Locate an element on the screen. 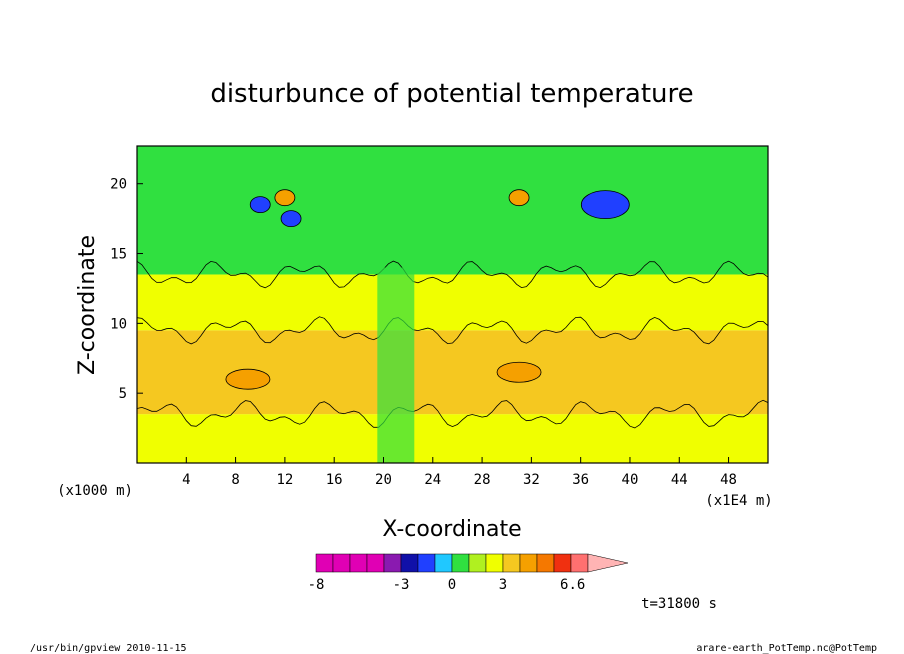 The image size is (904, 654). band-mid-layer is located at coordinates (452, 302).